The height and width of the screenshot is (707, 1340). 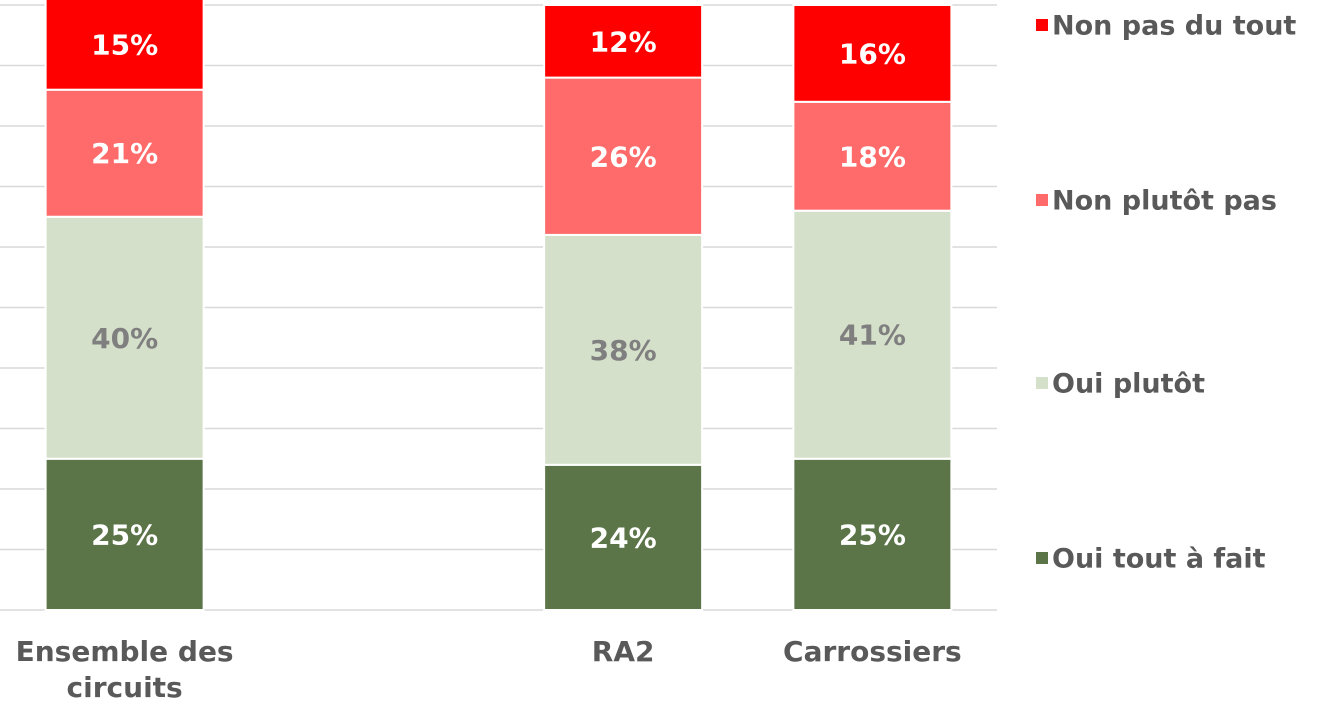 I want to click on data-label: 12%, so click(x=623, y=41).